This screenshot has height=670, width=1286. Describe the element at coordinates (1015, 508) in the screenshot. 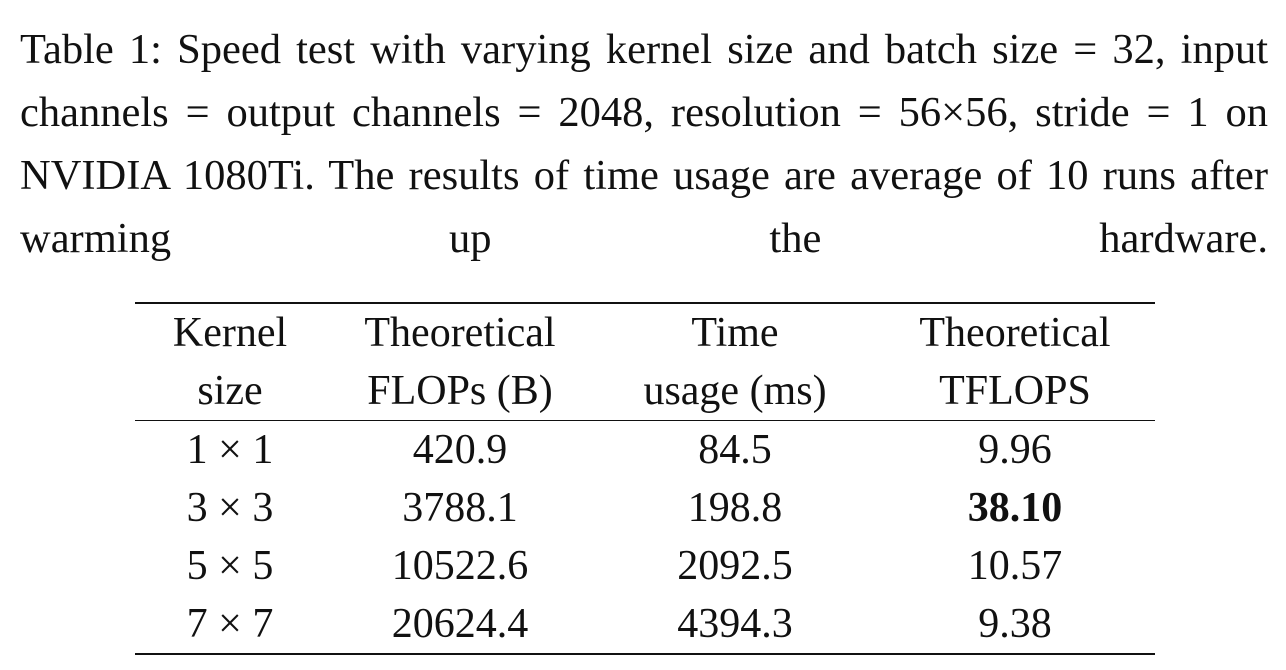

I see `table-cell: 38.10` at that location.